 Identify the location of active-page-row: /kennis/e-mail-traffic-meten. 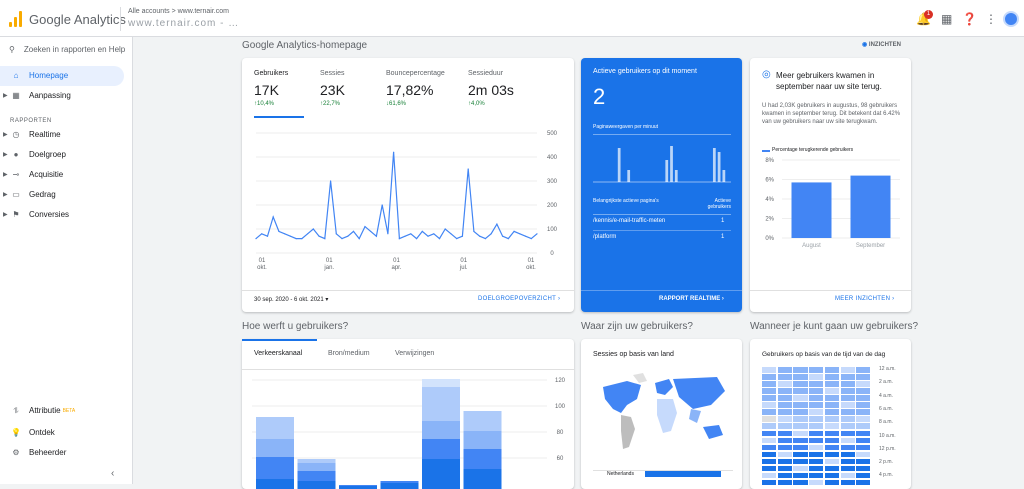
(629, 221).